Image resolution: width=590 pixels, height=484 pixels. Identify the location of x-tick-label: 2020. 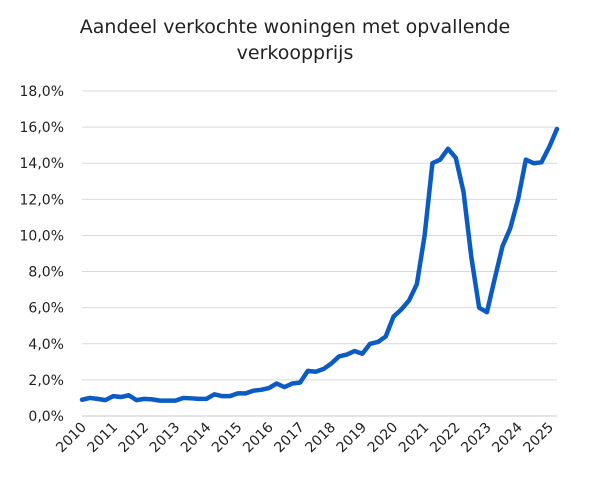
(383, 438).